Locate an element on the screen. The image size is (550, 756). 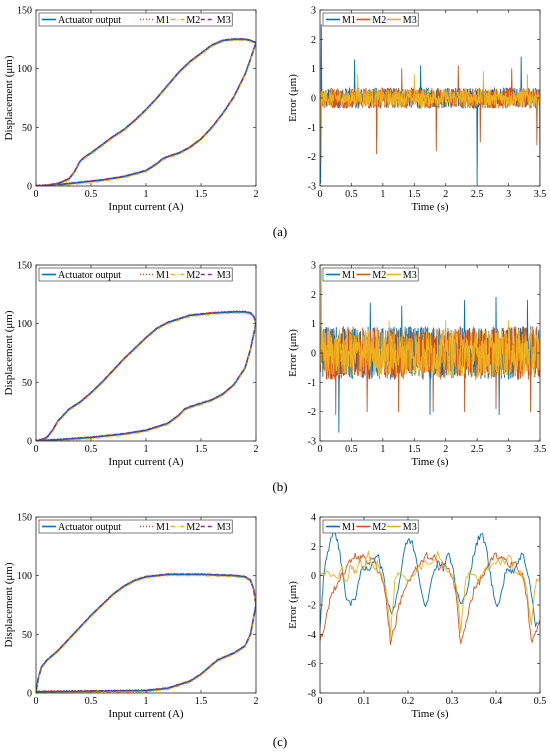
x-tick-label: 0.4 is located at coordinates (496, 701).